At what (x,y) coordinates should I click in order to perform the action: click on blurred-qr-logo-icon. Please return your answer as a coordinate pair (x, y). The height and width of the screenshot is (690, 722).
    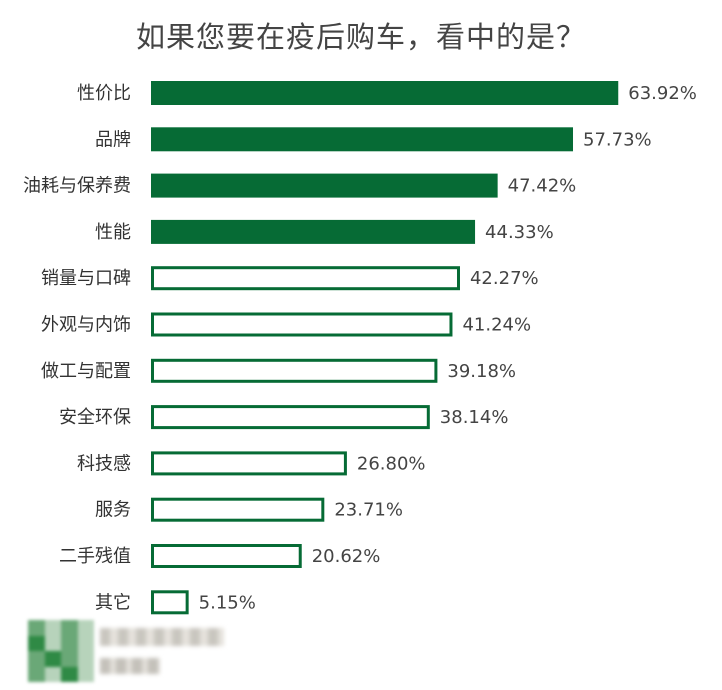
    Looking at the image, I should click on (61, 651).